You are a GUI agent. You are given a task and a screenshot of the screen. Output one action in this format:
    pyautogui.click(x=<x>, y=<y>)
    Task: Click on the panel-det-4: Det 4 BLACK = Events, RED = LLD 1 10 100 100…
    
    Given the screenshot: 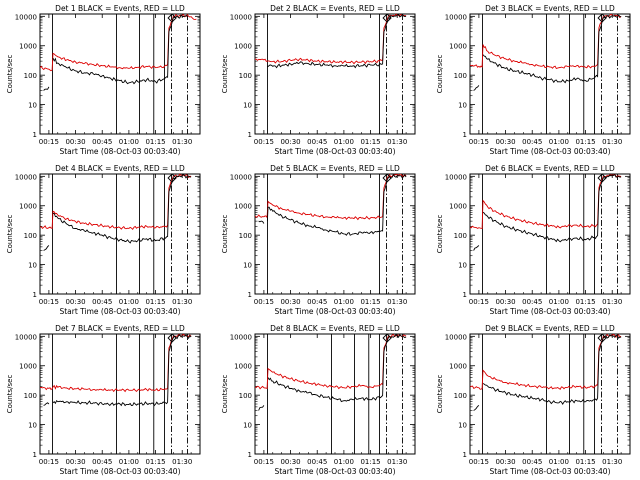 What is the action you would take?
    pyautogui.click(x=103, y=240)
    